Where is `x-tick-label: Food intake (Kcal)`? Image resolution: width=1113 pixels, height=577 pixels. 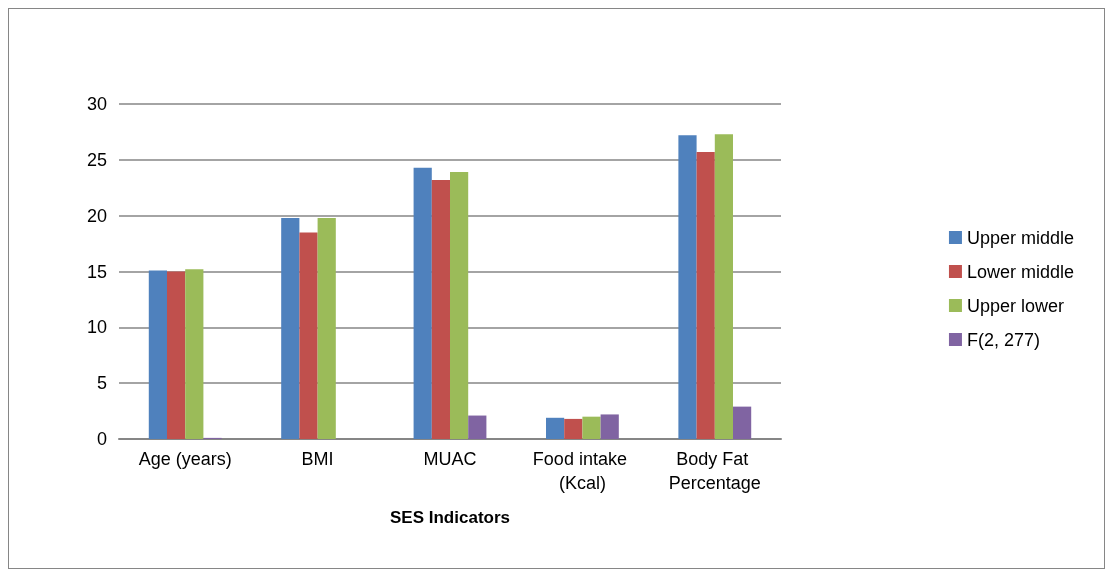 x-tick-label: Food intake (Kcal) is located at coordinates (582, 471).